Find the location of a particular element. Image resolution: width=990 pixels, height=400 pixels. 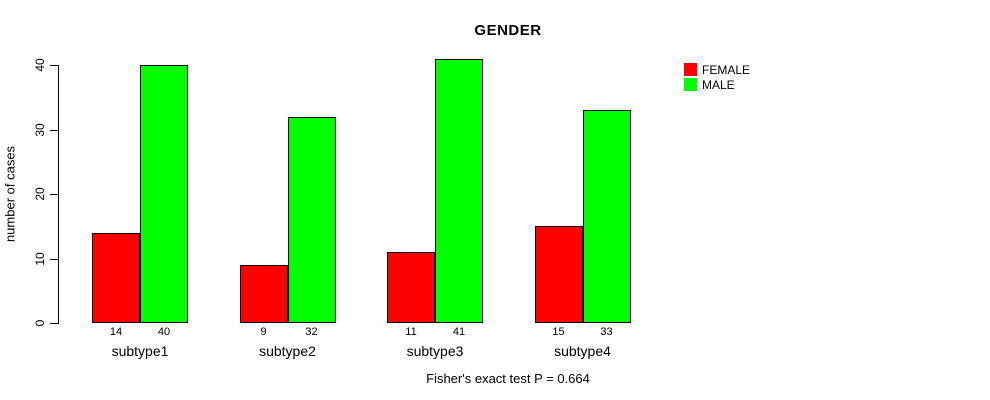

legend: FEMALE MALE is located at coordinates (717, 77).